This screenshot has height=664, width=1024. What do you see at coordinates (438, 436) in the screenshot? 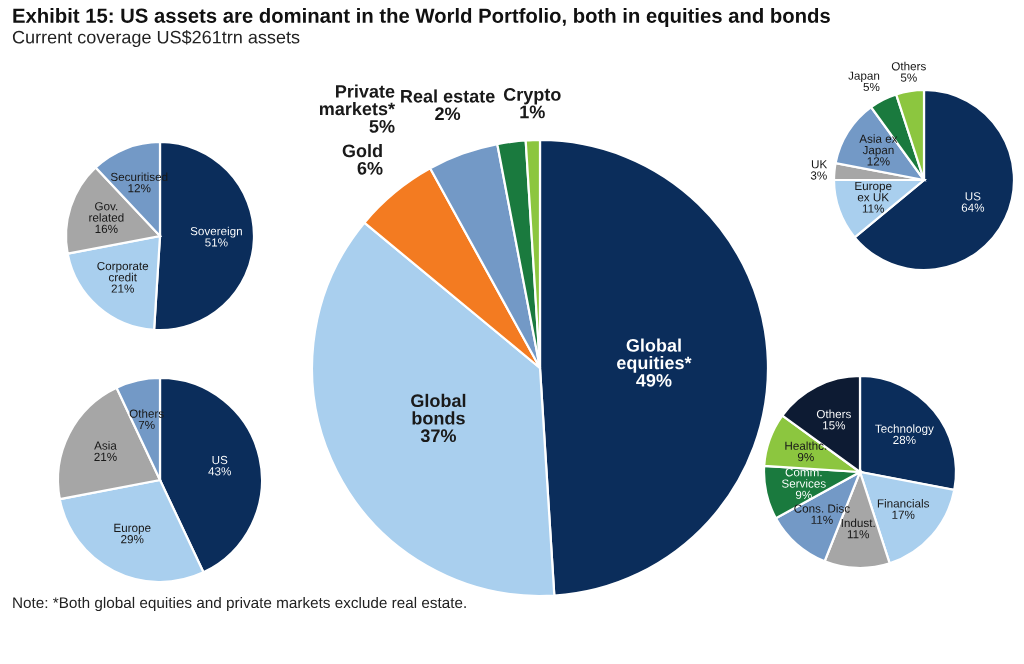
I see `data-label: 37%` at bounding box center [438, 436].